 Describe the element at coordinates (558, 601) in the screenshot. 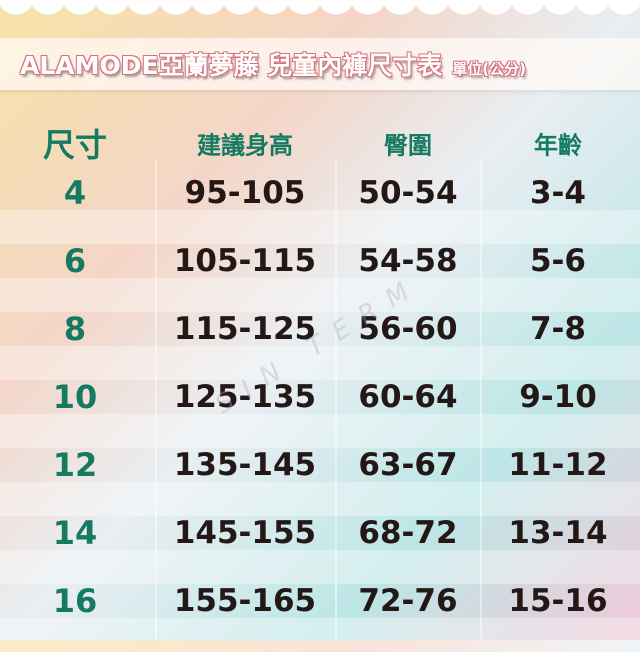

I see `cell-age: 15-16` at that location.